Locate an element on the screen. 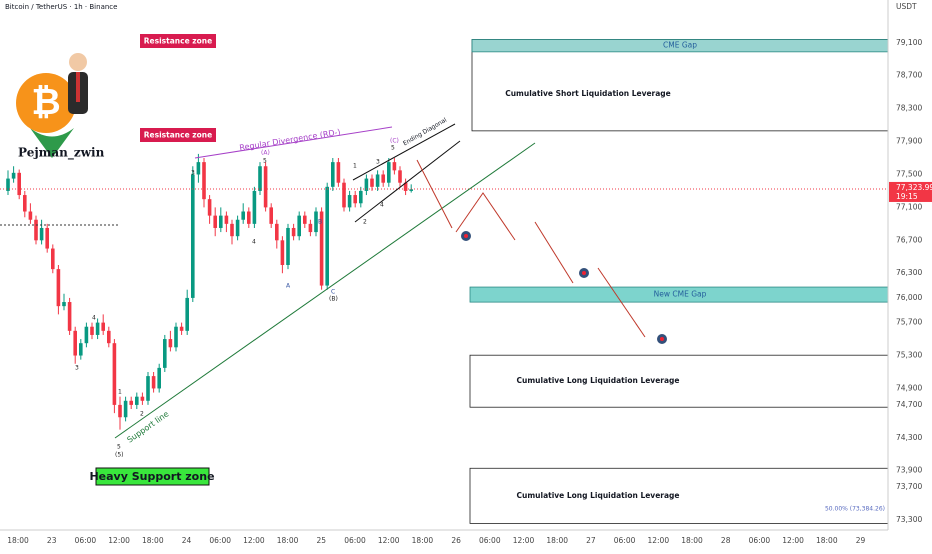 This screenshot has width=932, height=554. box-label: New CME Gap is located at coordinates (680, 294).